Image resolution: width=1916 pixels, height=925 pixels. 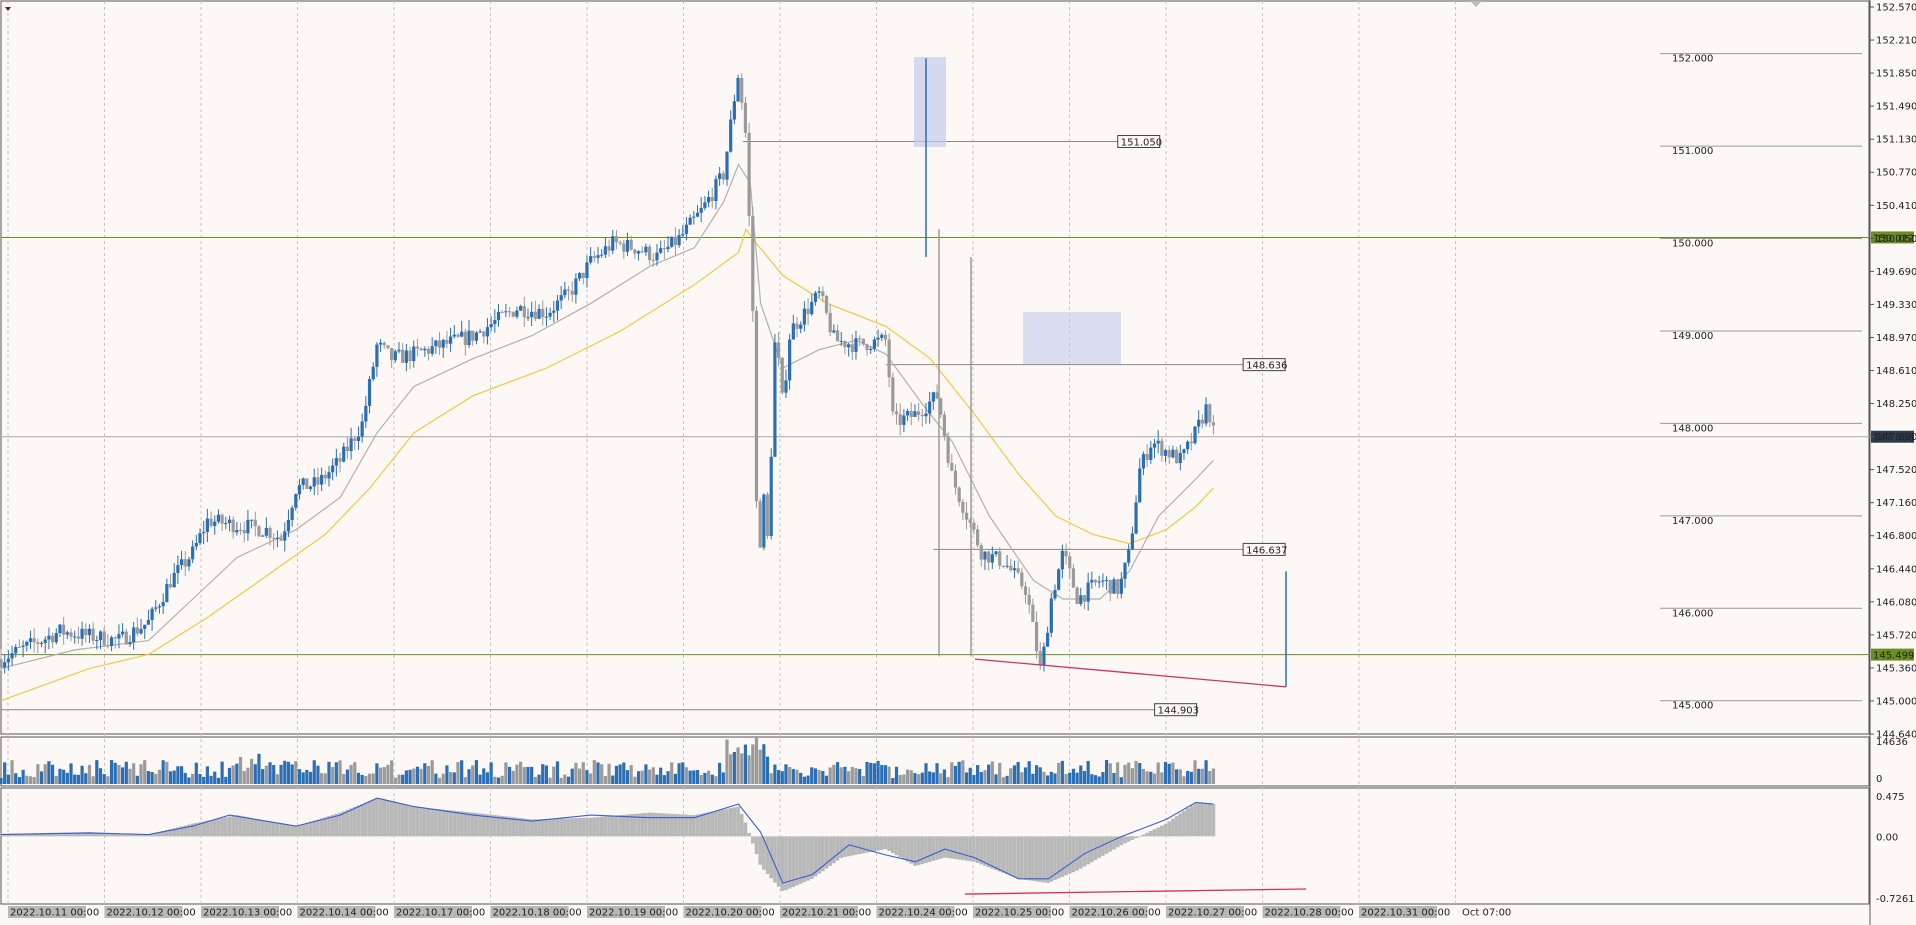 What do you see at coordinates (1896, 41) in the screenshot?
I see `y-tick-label: 152.210` at bounding box center [1896, 41].